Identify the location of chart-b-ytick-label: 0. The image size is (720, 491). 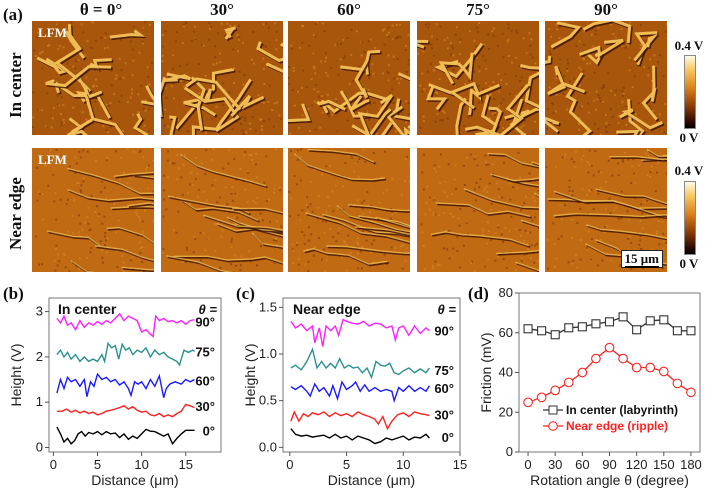
(39, 446).